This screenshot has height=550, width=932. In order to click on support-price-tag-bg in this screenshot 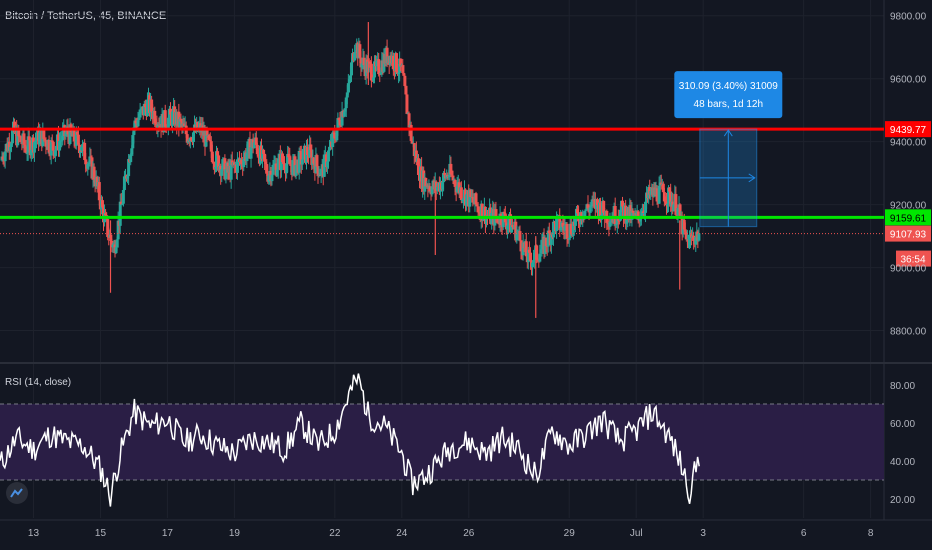, I will do `click(908, 217)`.